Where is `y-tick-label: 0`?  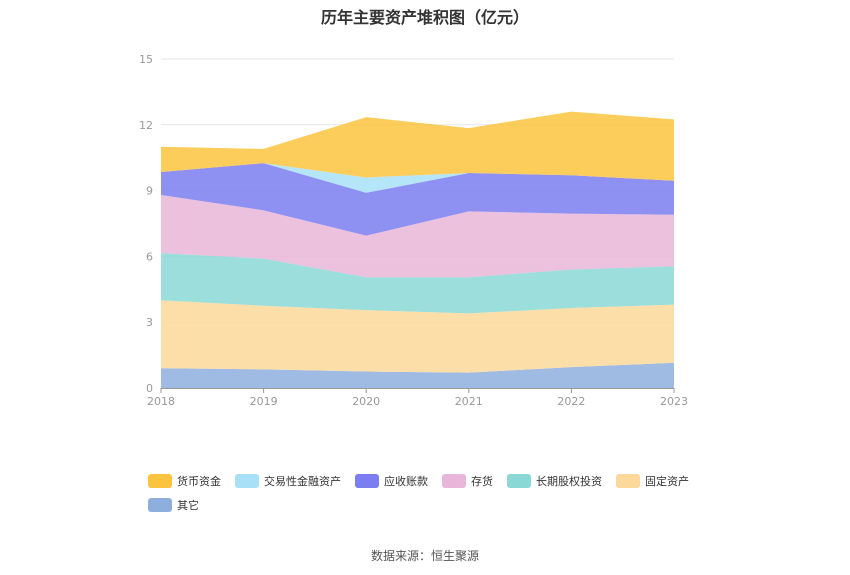 y-tick-label: 0 is located at coordinates (149, 388).